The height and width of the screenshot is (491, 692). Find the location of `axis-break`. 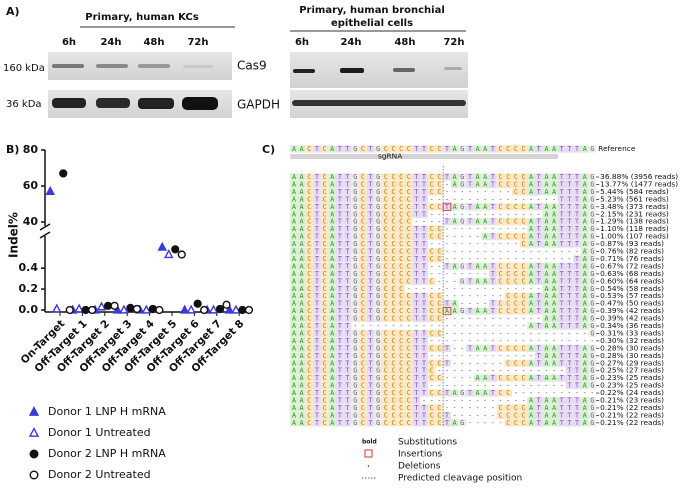

axis-break is located at coordinates (45, 227).